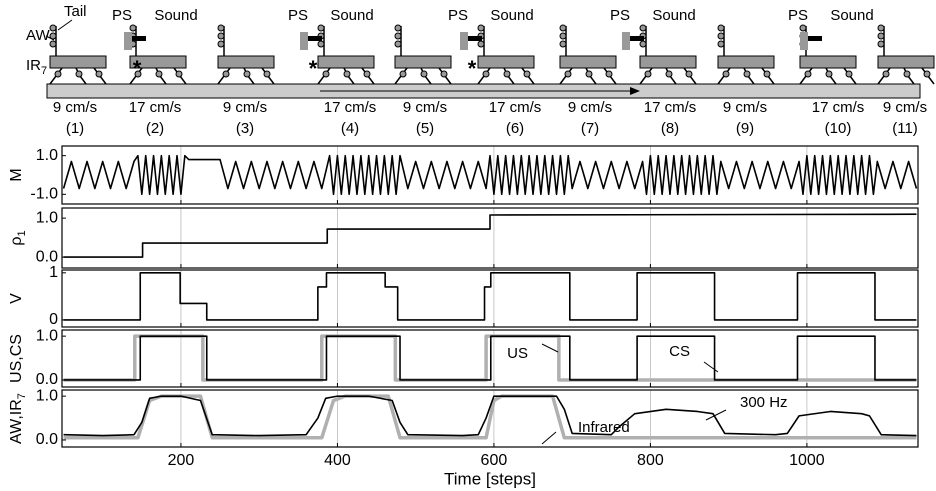 This screenshot has height=491, width=936. What do you see at coordinates (650, 460) in the screenshot?
I see `x-tick-label: 800` at bounding box center [650, 460].